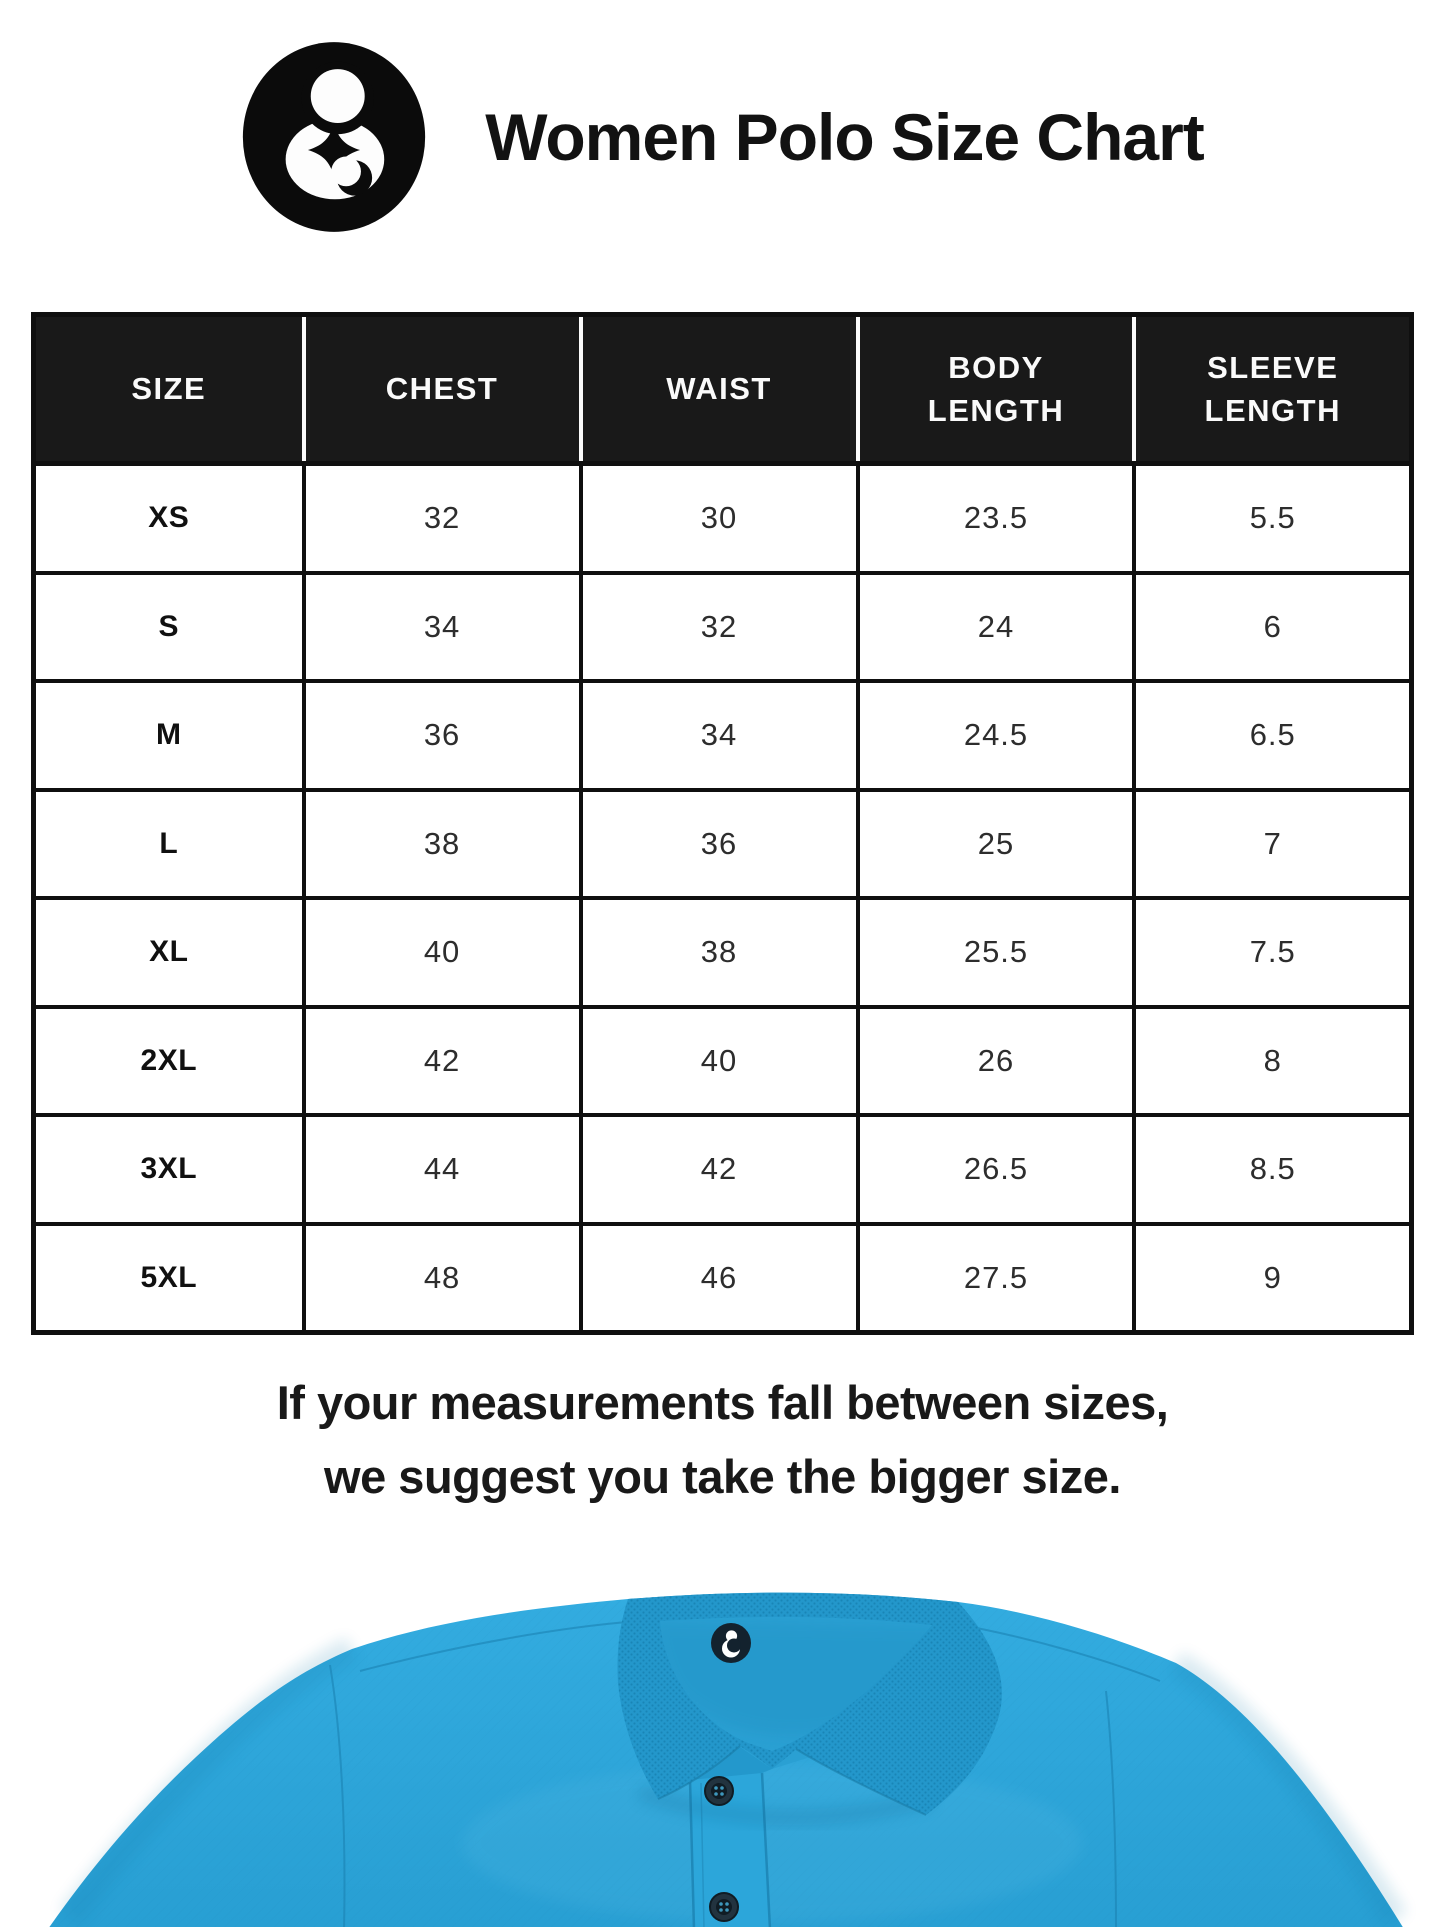  I want to click on col-header-waist: WAIST, so click(718, 390).